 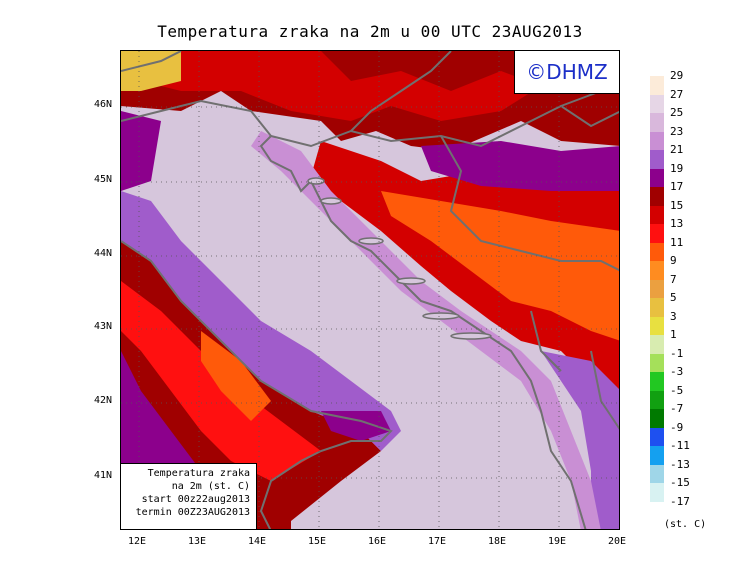 I want to click on legend-label: 29, so click(x=677, y=75).